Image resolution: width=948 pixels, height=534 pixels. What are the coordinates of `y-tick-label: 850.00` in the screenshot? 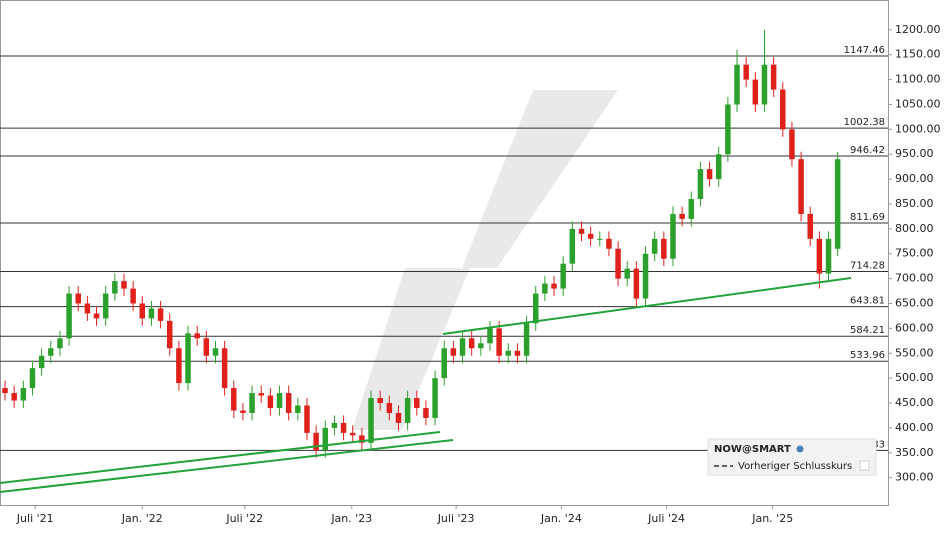 It's located at (914, 203).